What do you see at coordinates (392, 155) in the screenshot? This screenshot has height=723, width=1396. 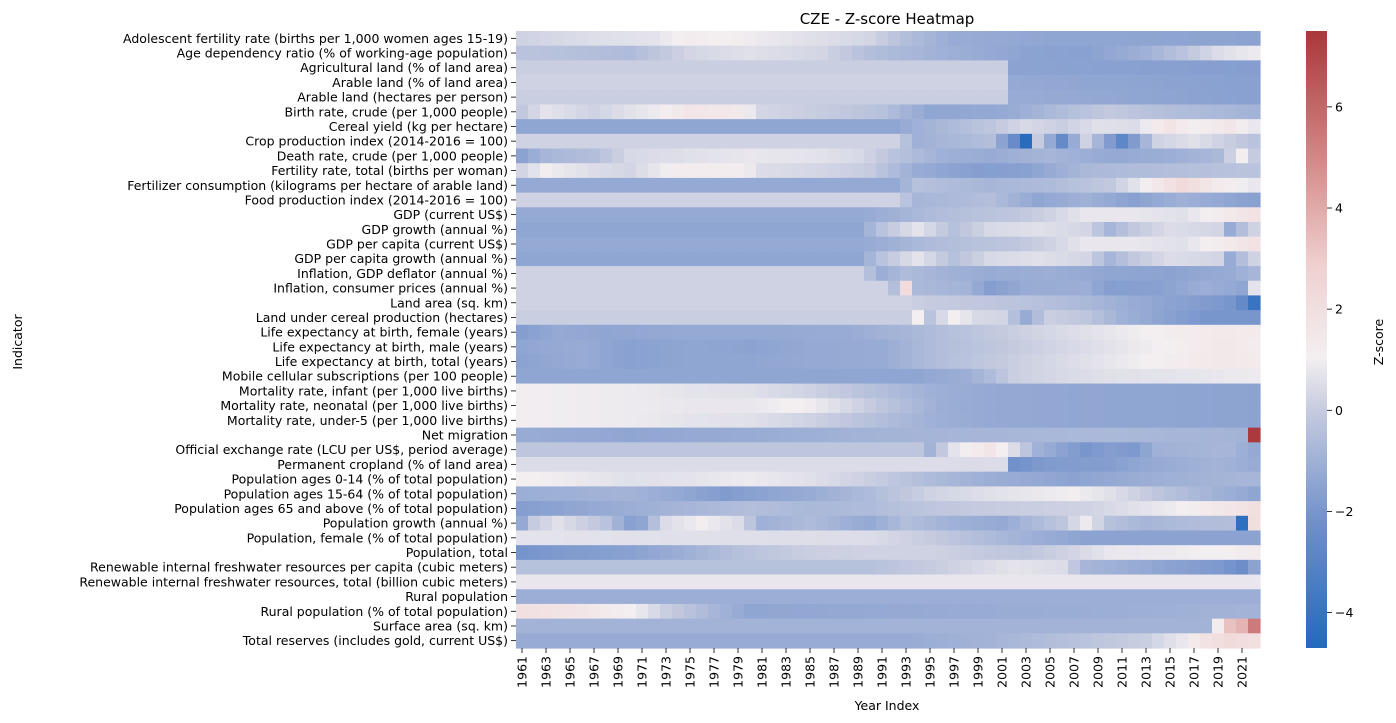 I see `indicator-label: Death rate, crude (per 1,000 people)` at bounding box center [392, 155].